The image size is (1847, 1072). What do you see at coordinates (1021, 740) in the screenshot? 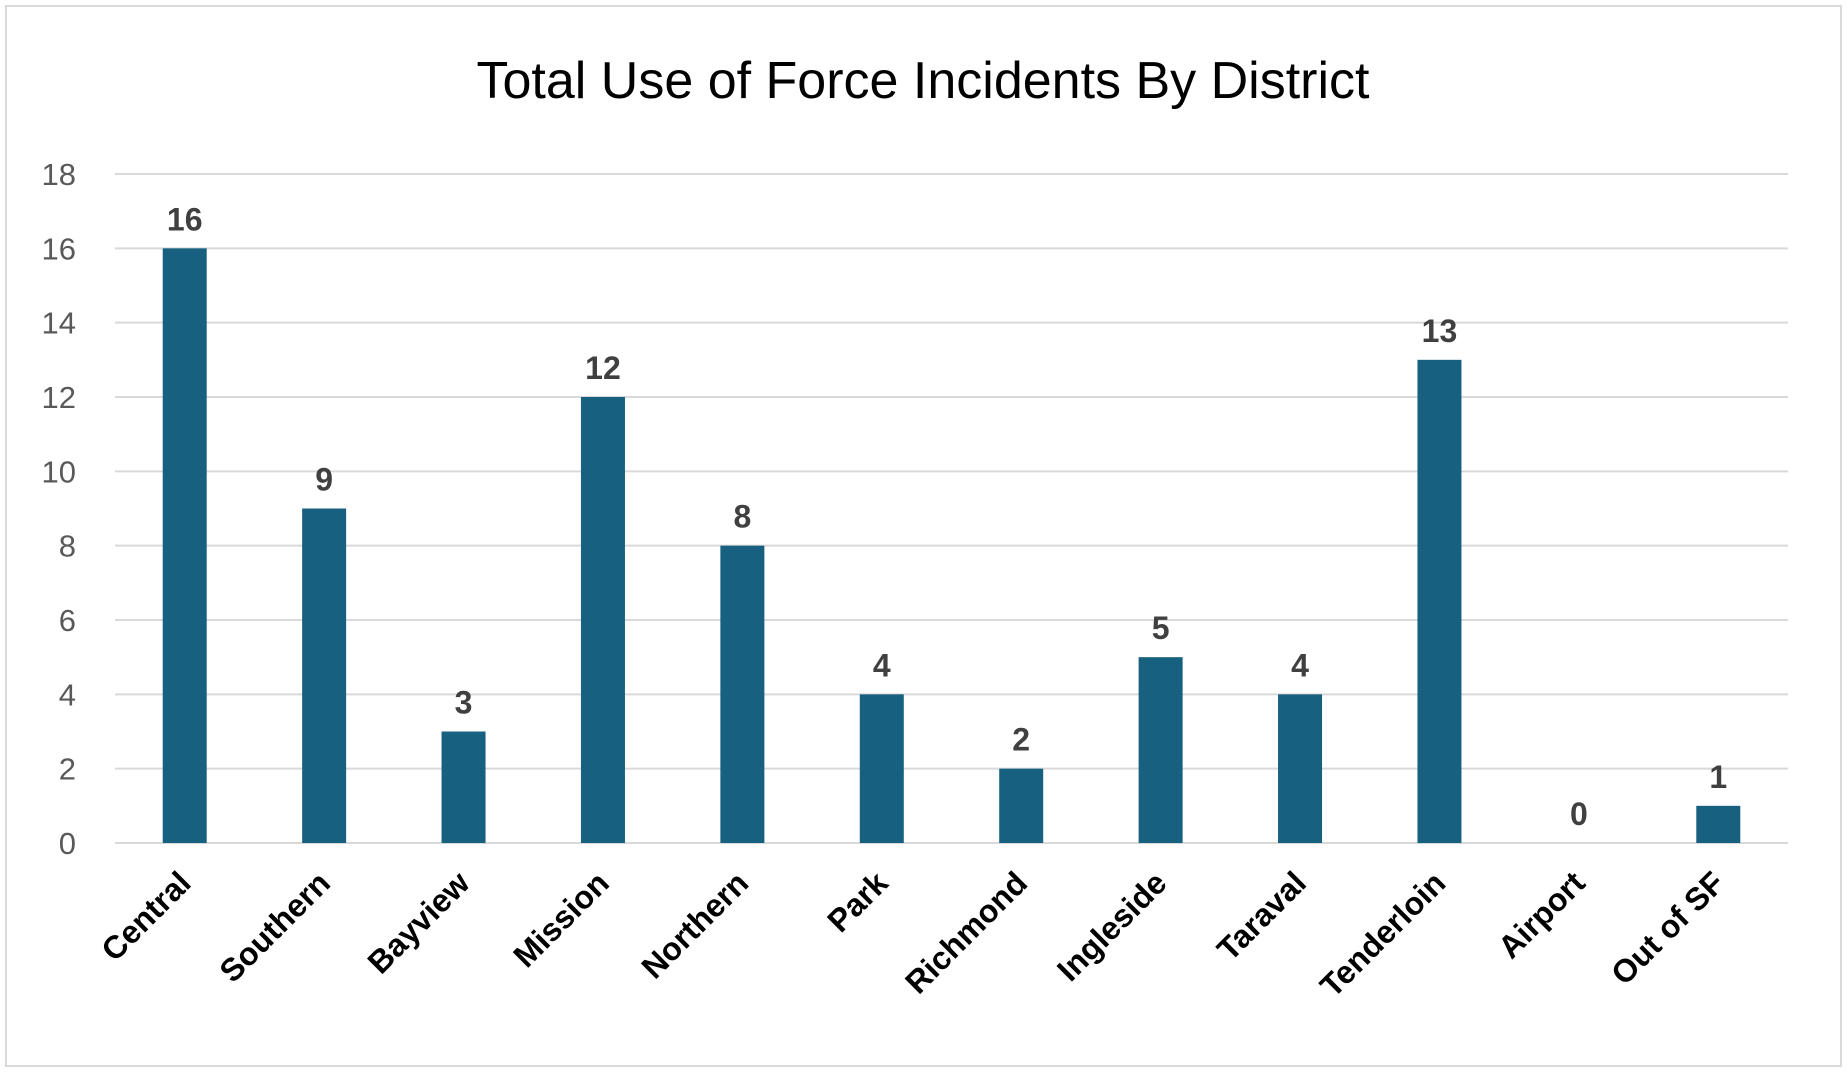
I see `data-label: 2` at bounding box center [1021, 740].